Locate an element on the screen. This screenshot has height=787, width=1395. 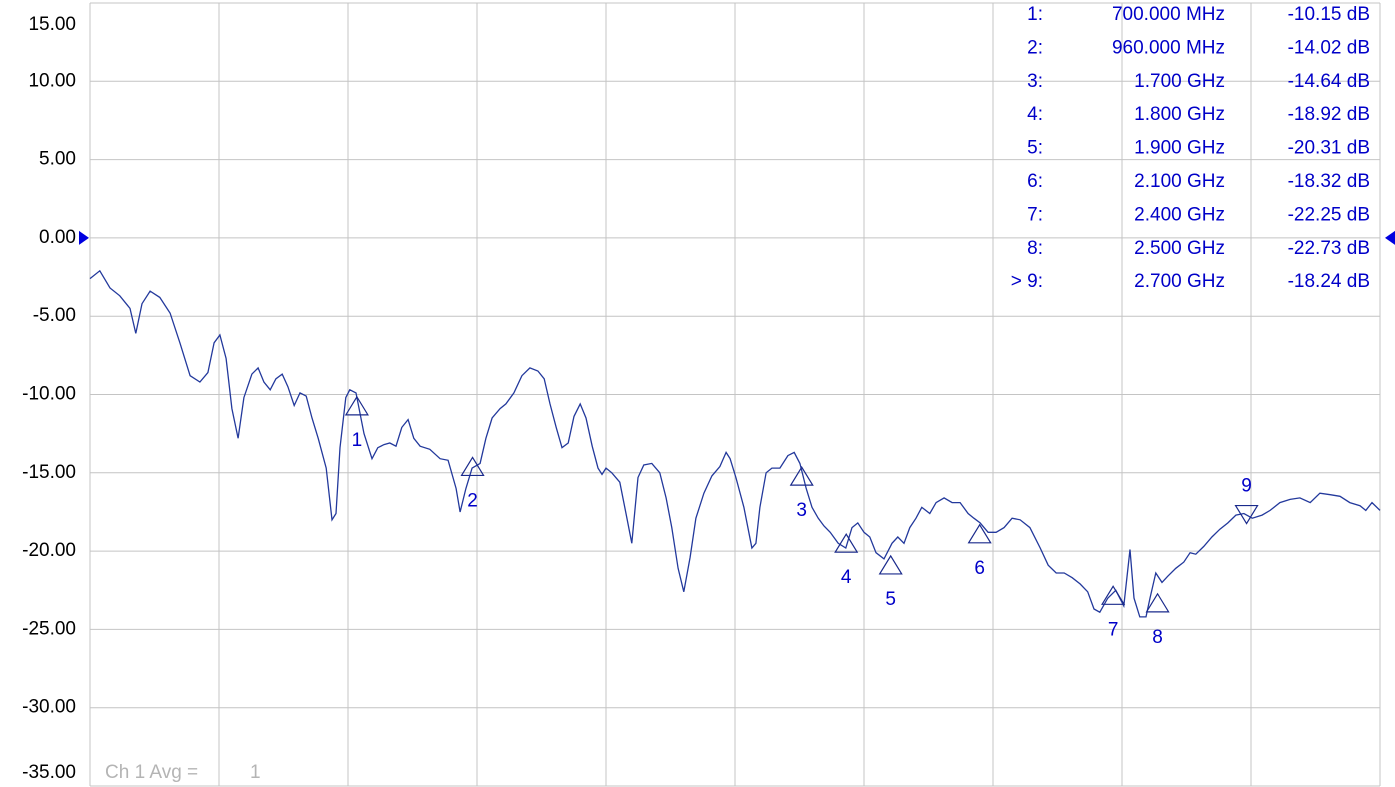
marker-value: -18.24 dB is located at coordinates (1329, 281).